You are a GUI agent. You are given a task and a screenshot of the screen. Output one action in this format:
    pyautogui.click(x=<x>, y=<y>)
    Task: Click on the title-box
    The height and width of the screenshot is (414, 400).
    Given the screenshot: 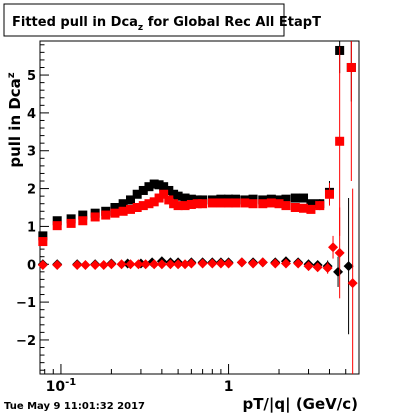 What is the action you would take?
    pyautogui.click(x=144, y=20)
    